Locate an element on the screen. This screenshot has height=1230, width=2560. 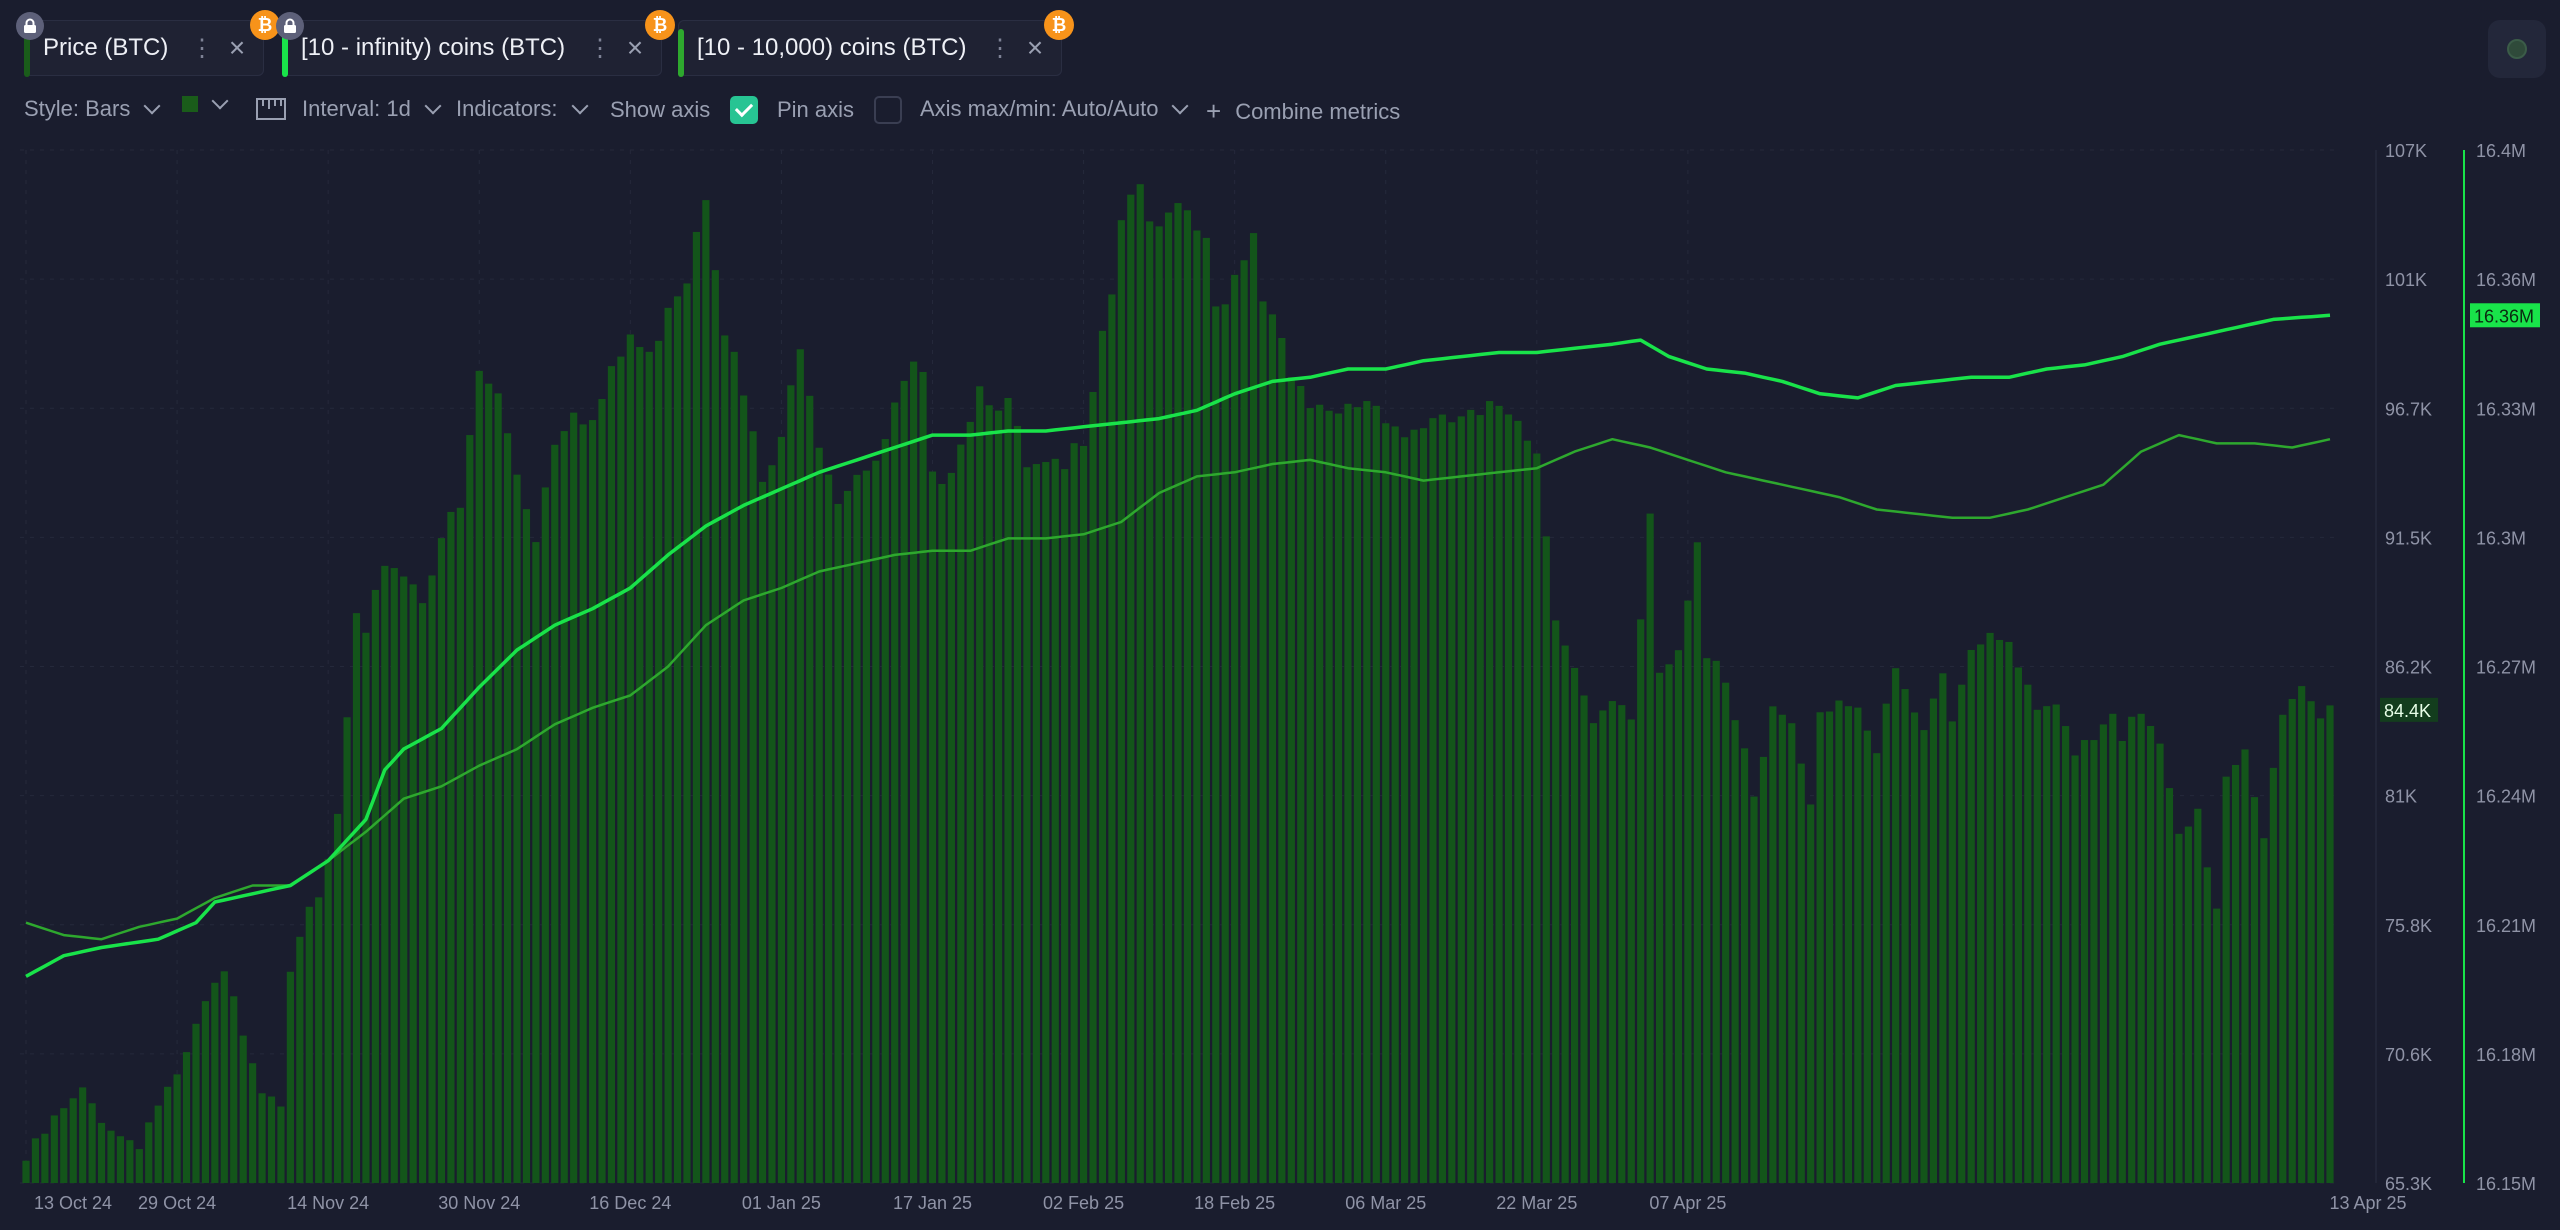
color-picker is located at coordinates (205, 102).